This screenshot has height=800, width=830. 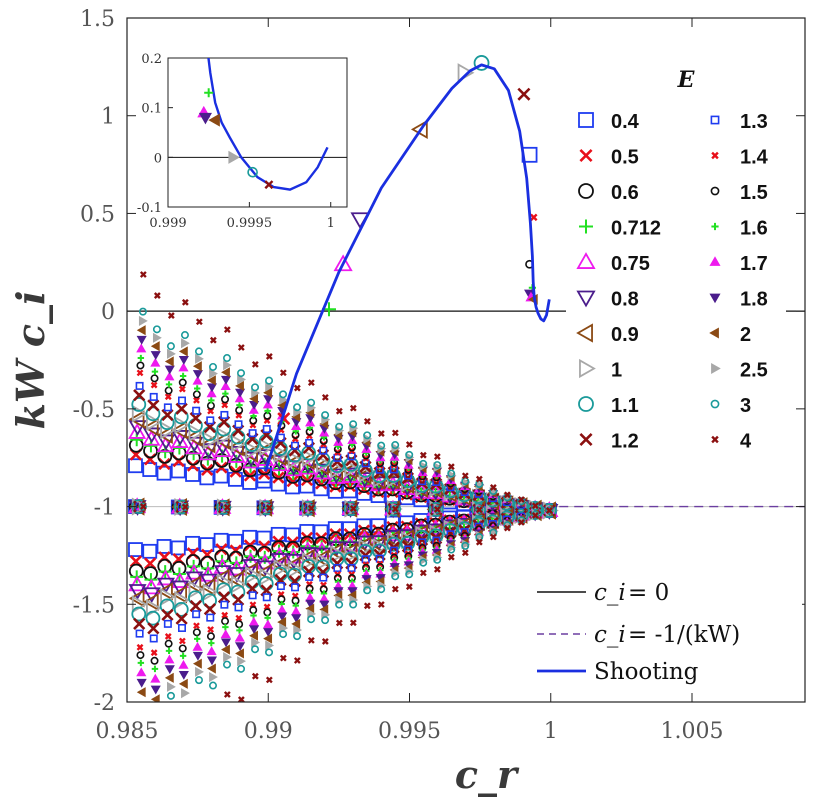 What do you see at coordinates (183, 367) in the screenshot?
I see `mark-E-1.7-upper` at bounding box center [183, 367].